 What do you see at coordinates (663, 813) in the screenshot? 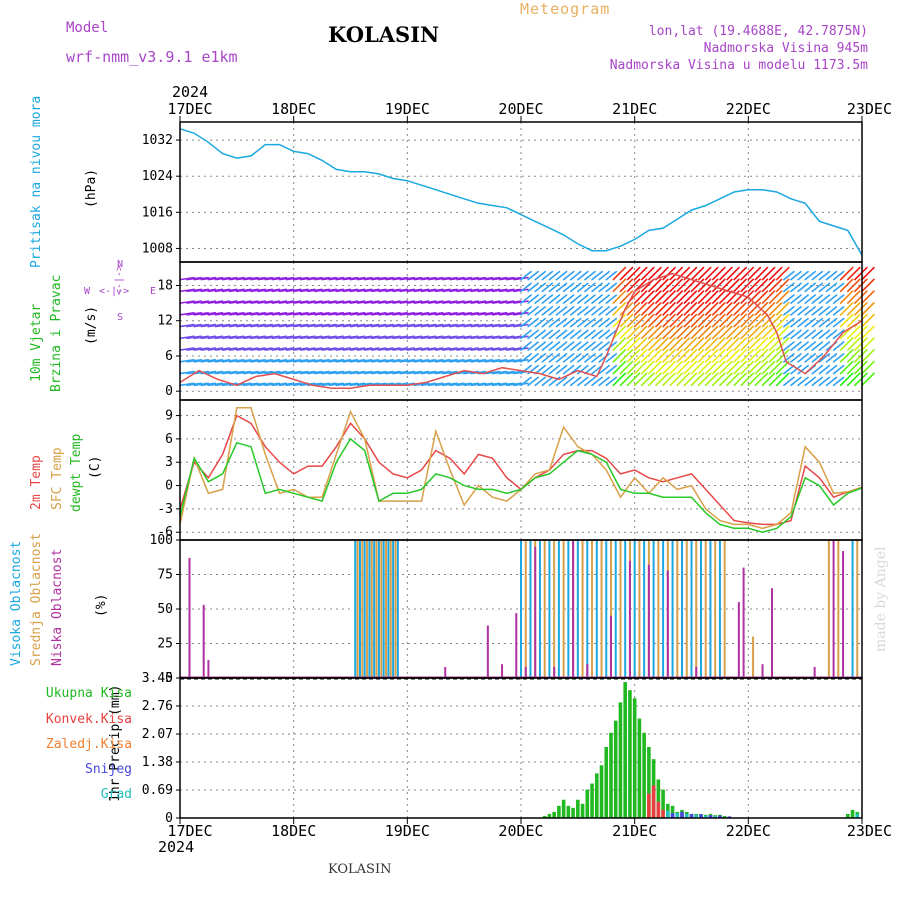
I see `precip-bar` at bounding box center [663, 813].